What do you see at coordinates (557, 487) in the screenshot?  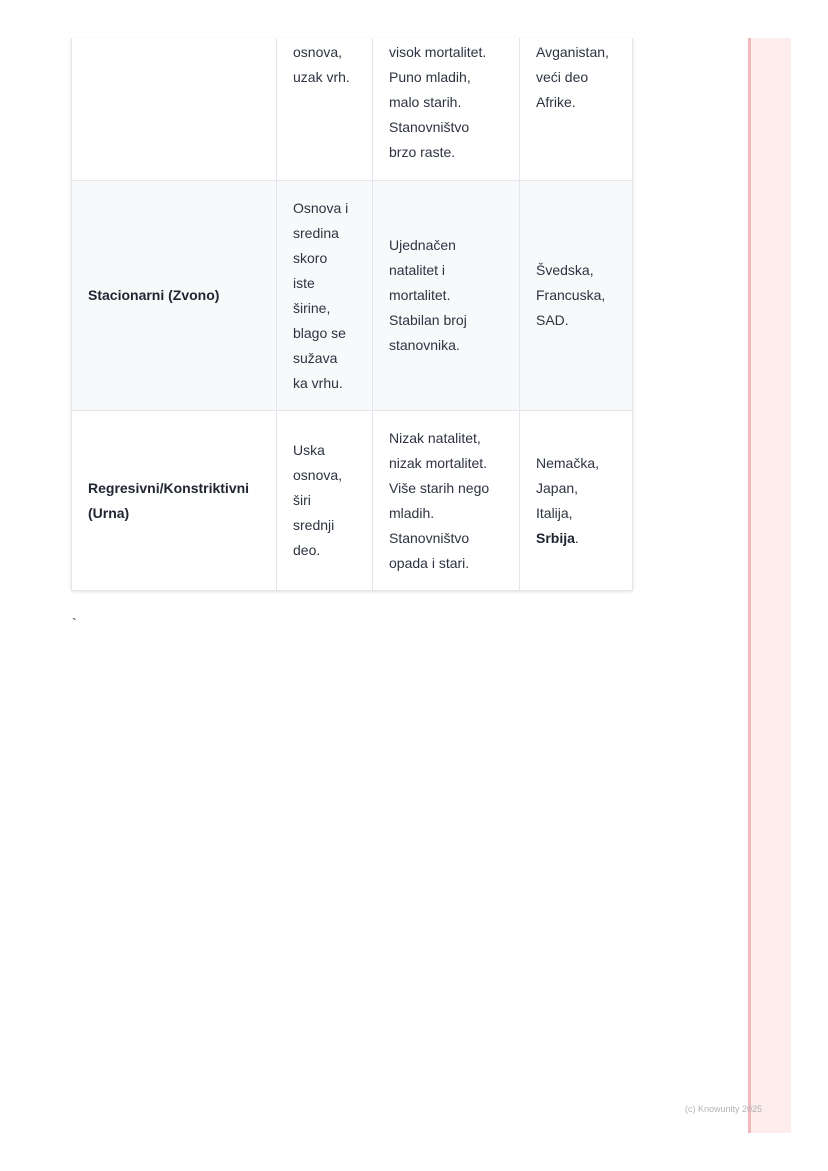 I see `cell-line: Japan,` at bounding box center [557, 487].